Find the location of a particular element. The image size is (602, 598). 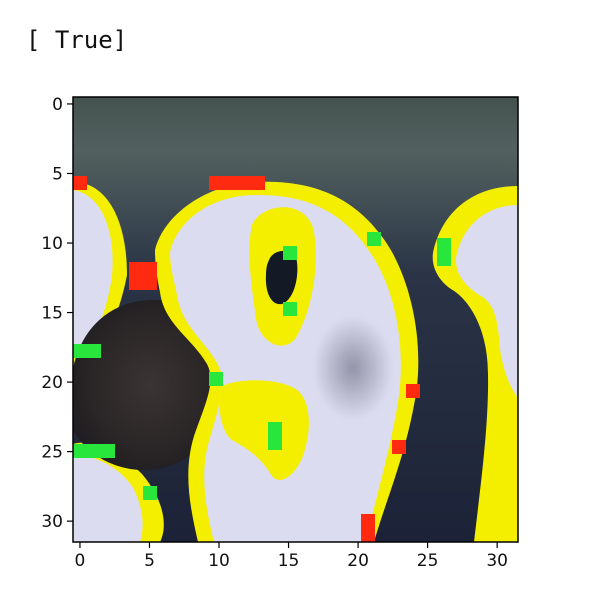

x-tick-label: 25 is located at coordinates (428, 561).